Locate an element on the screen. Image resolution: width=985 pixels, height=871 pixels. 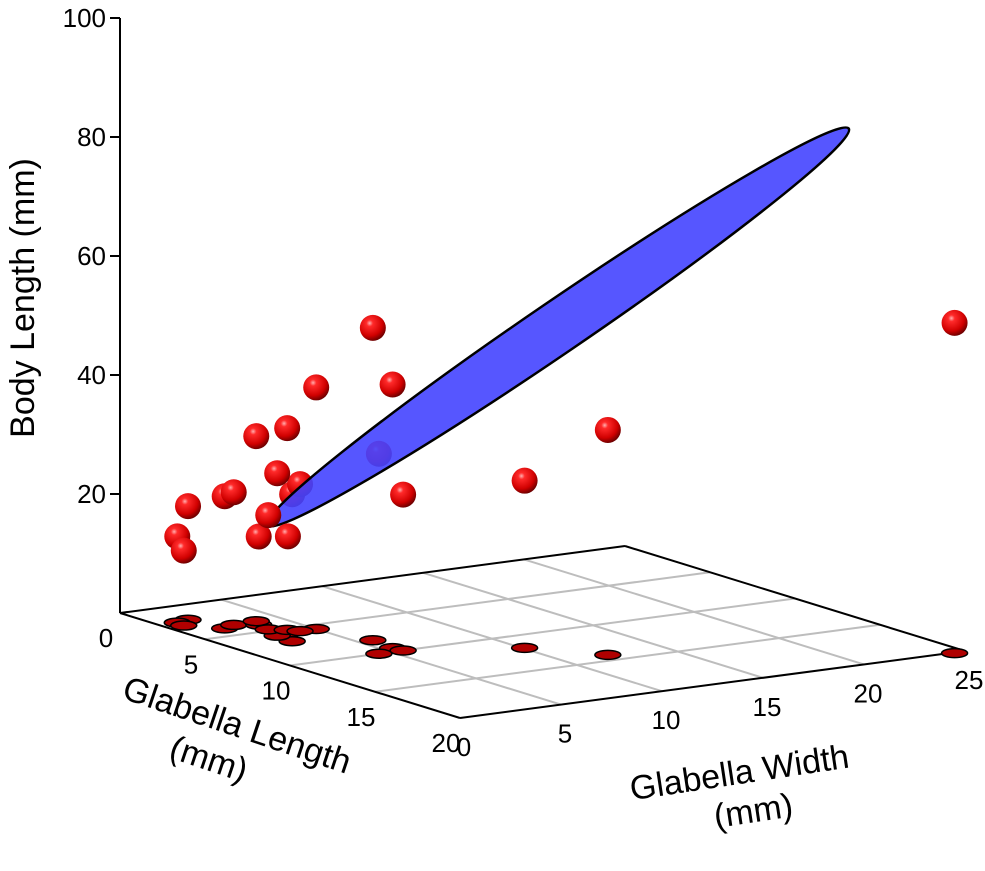
y-tick-label: 0 is located at coordinates (106, 638).